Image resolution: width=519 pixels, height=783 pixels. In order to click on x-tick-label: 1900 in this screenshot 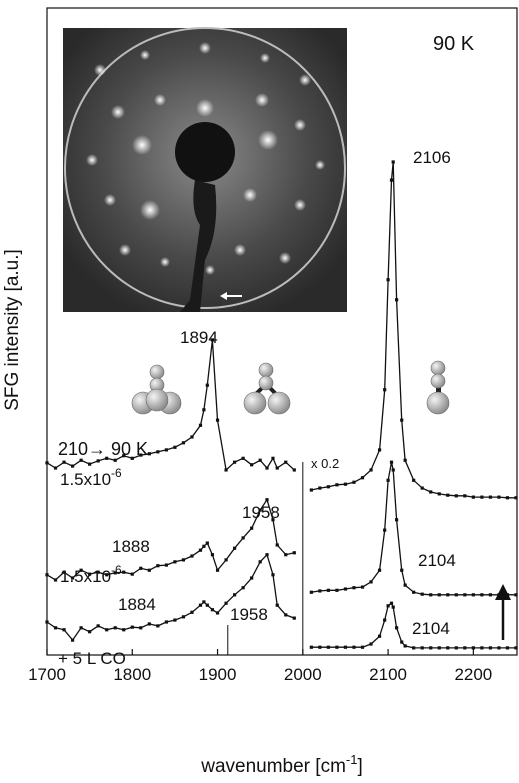, I will do `click(218, 674)`.